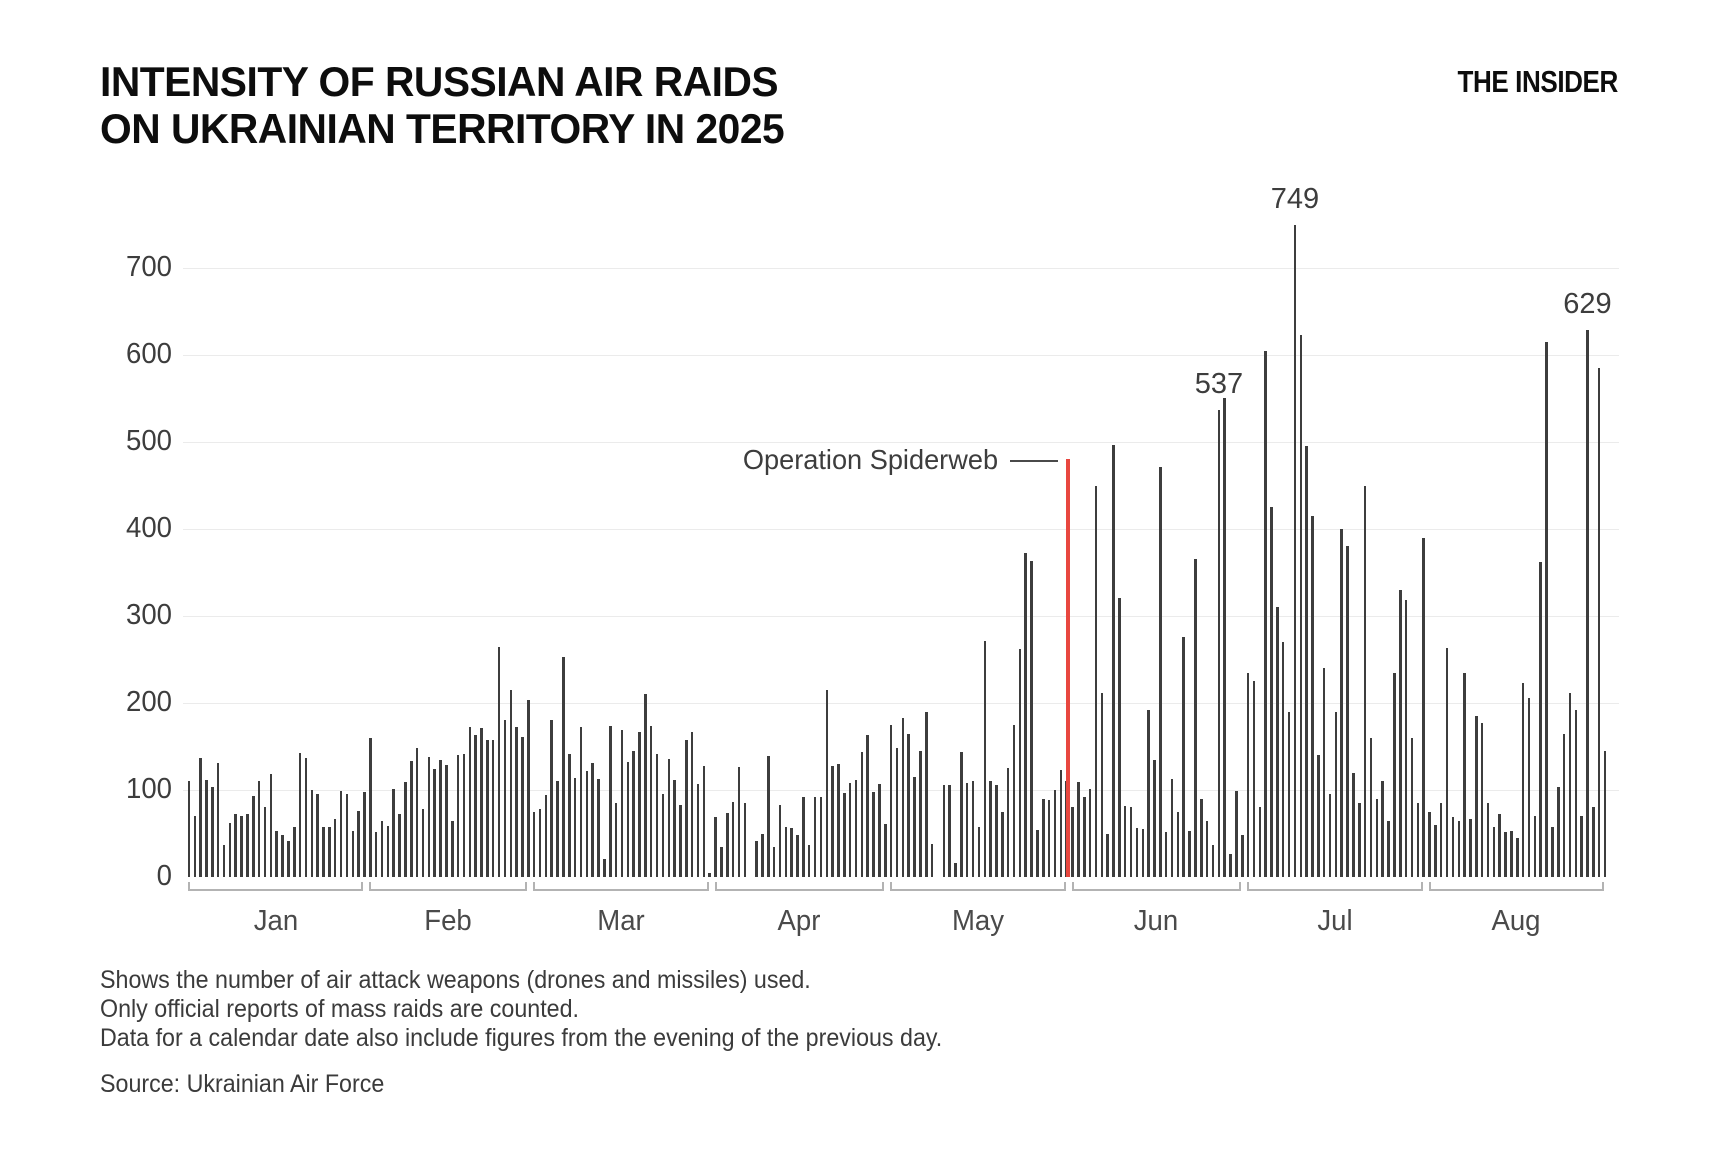 This screenshot has height=1155, width=1732. What do you see at coordinates (1033, 461) in the screenshot?
I see `annotation-connector-line` at bounding box center [1033, 461].